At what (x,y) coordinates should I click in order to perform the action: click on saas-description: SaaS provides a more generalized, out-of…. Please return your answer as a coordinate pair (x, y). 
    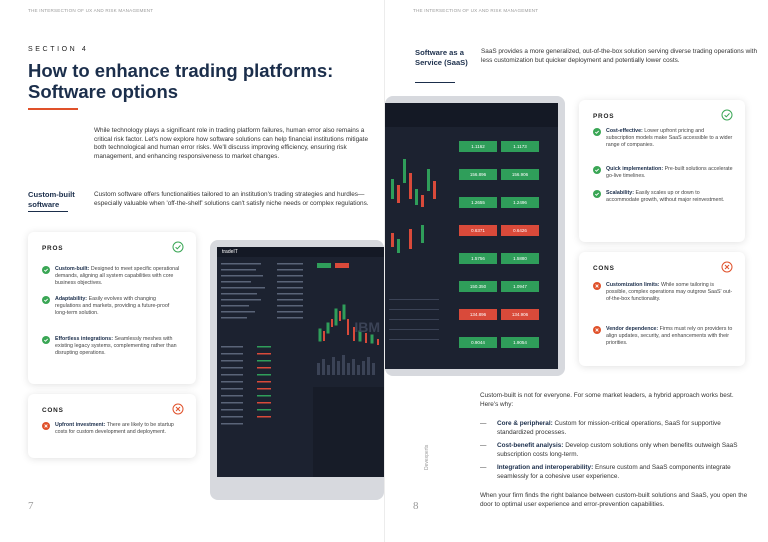
    Looking at the image, I should click on (619, 56).